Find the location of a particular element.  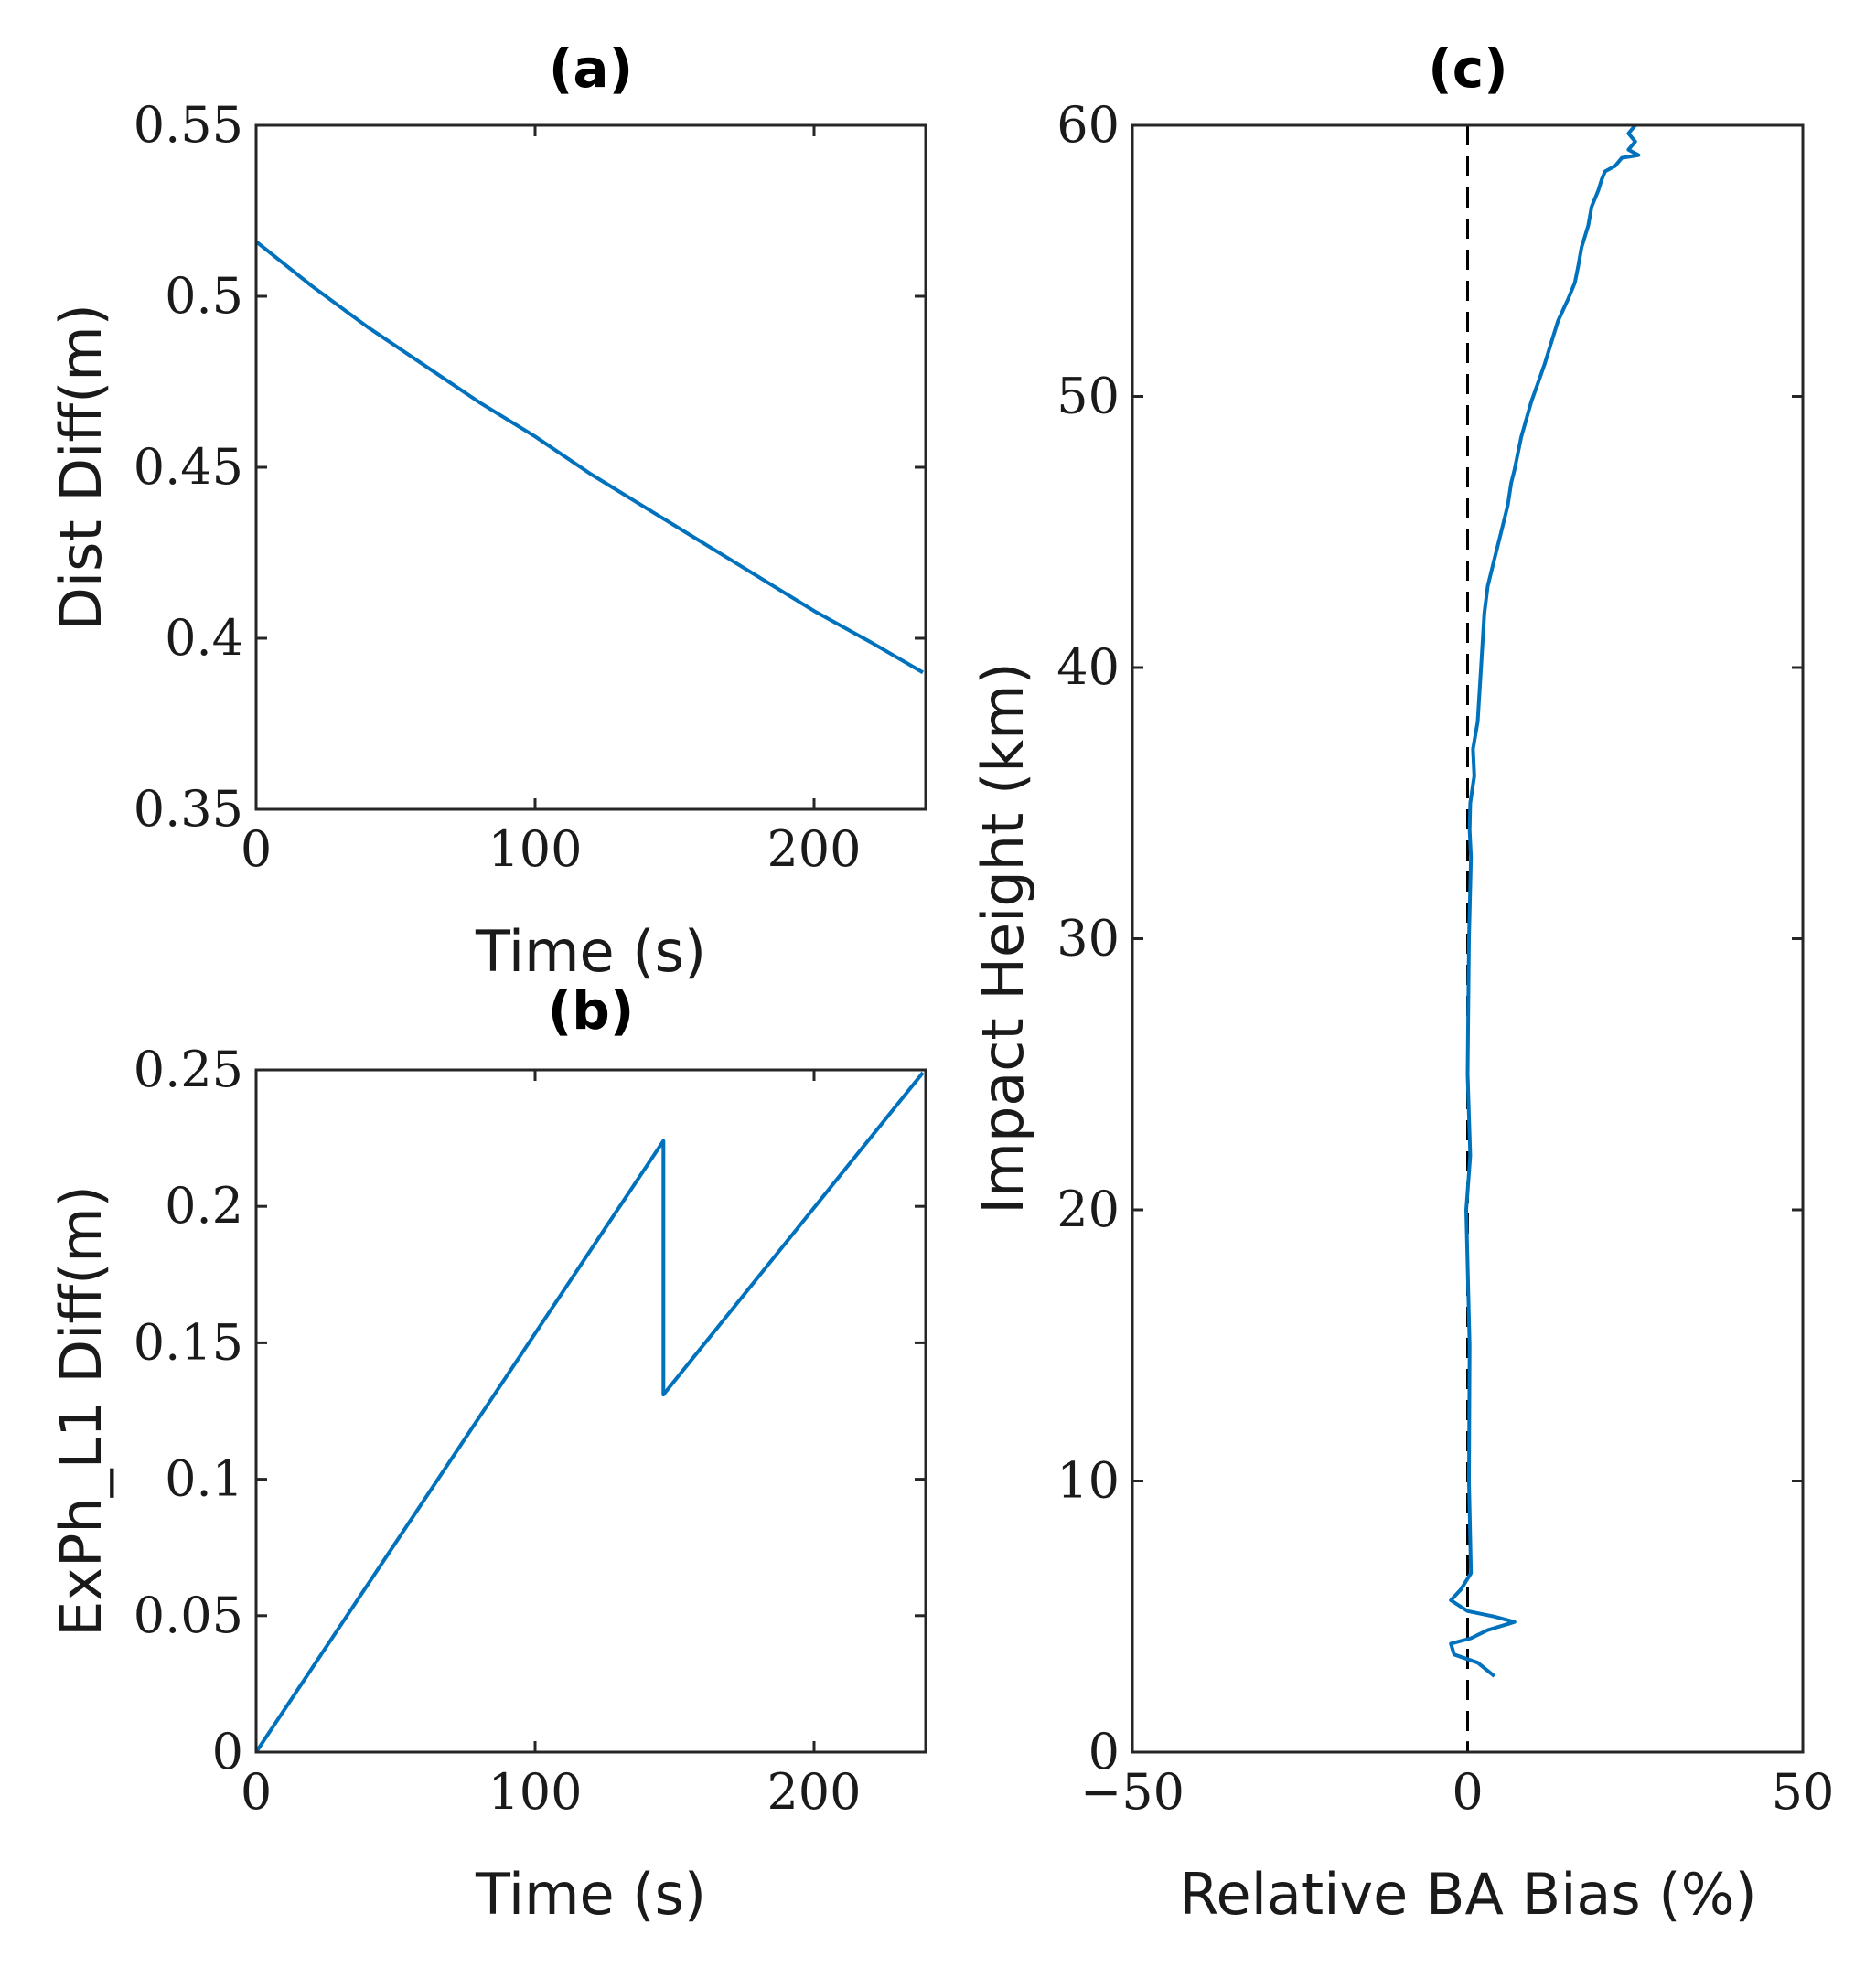

panel-b-ytick-label: 0 is located at coordinates (227, 1752).